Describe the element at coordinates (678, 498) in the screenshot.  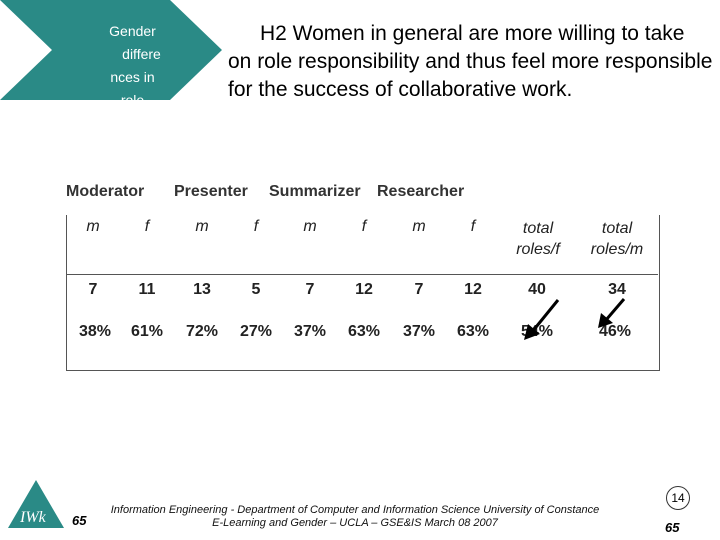
I see `circled-number: 14` at that location.